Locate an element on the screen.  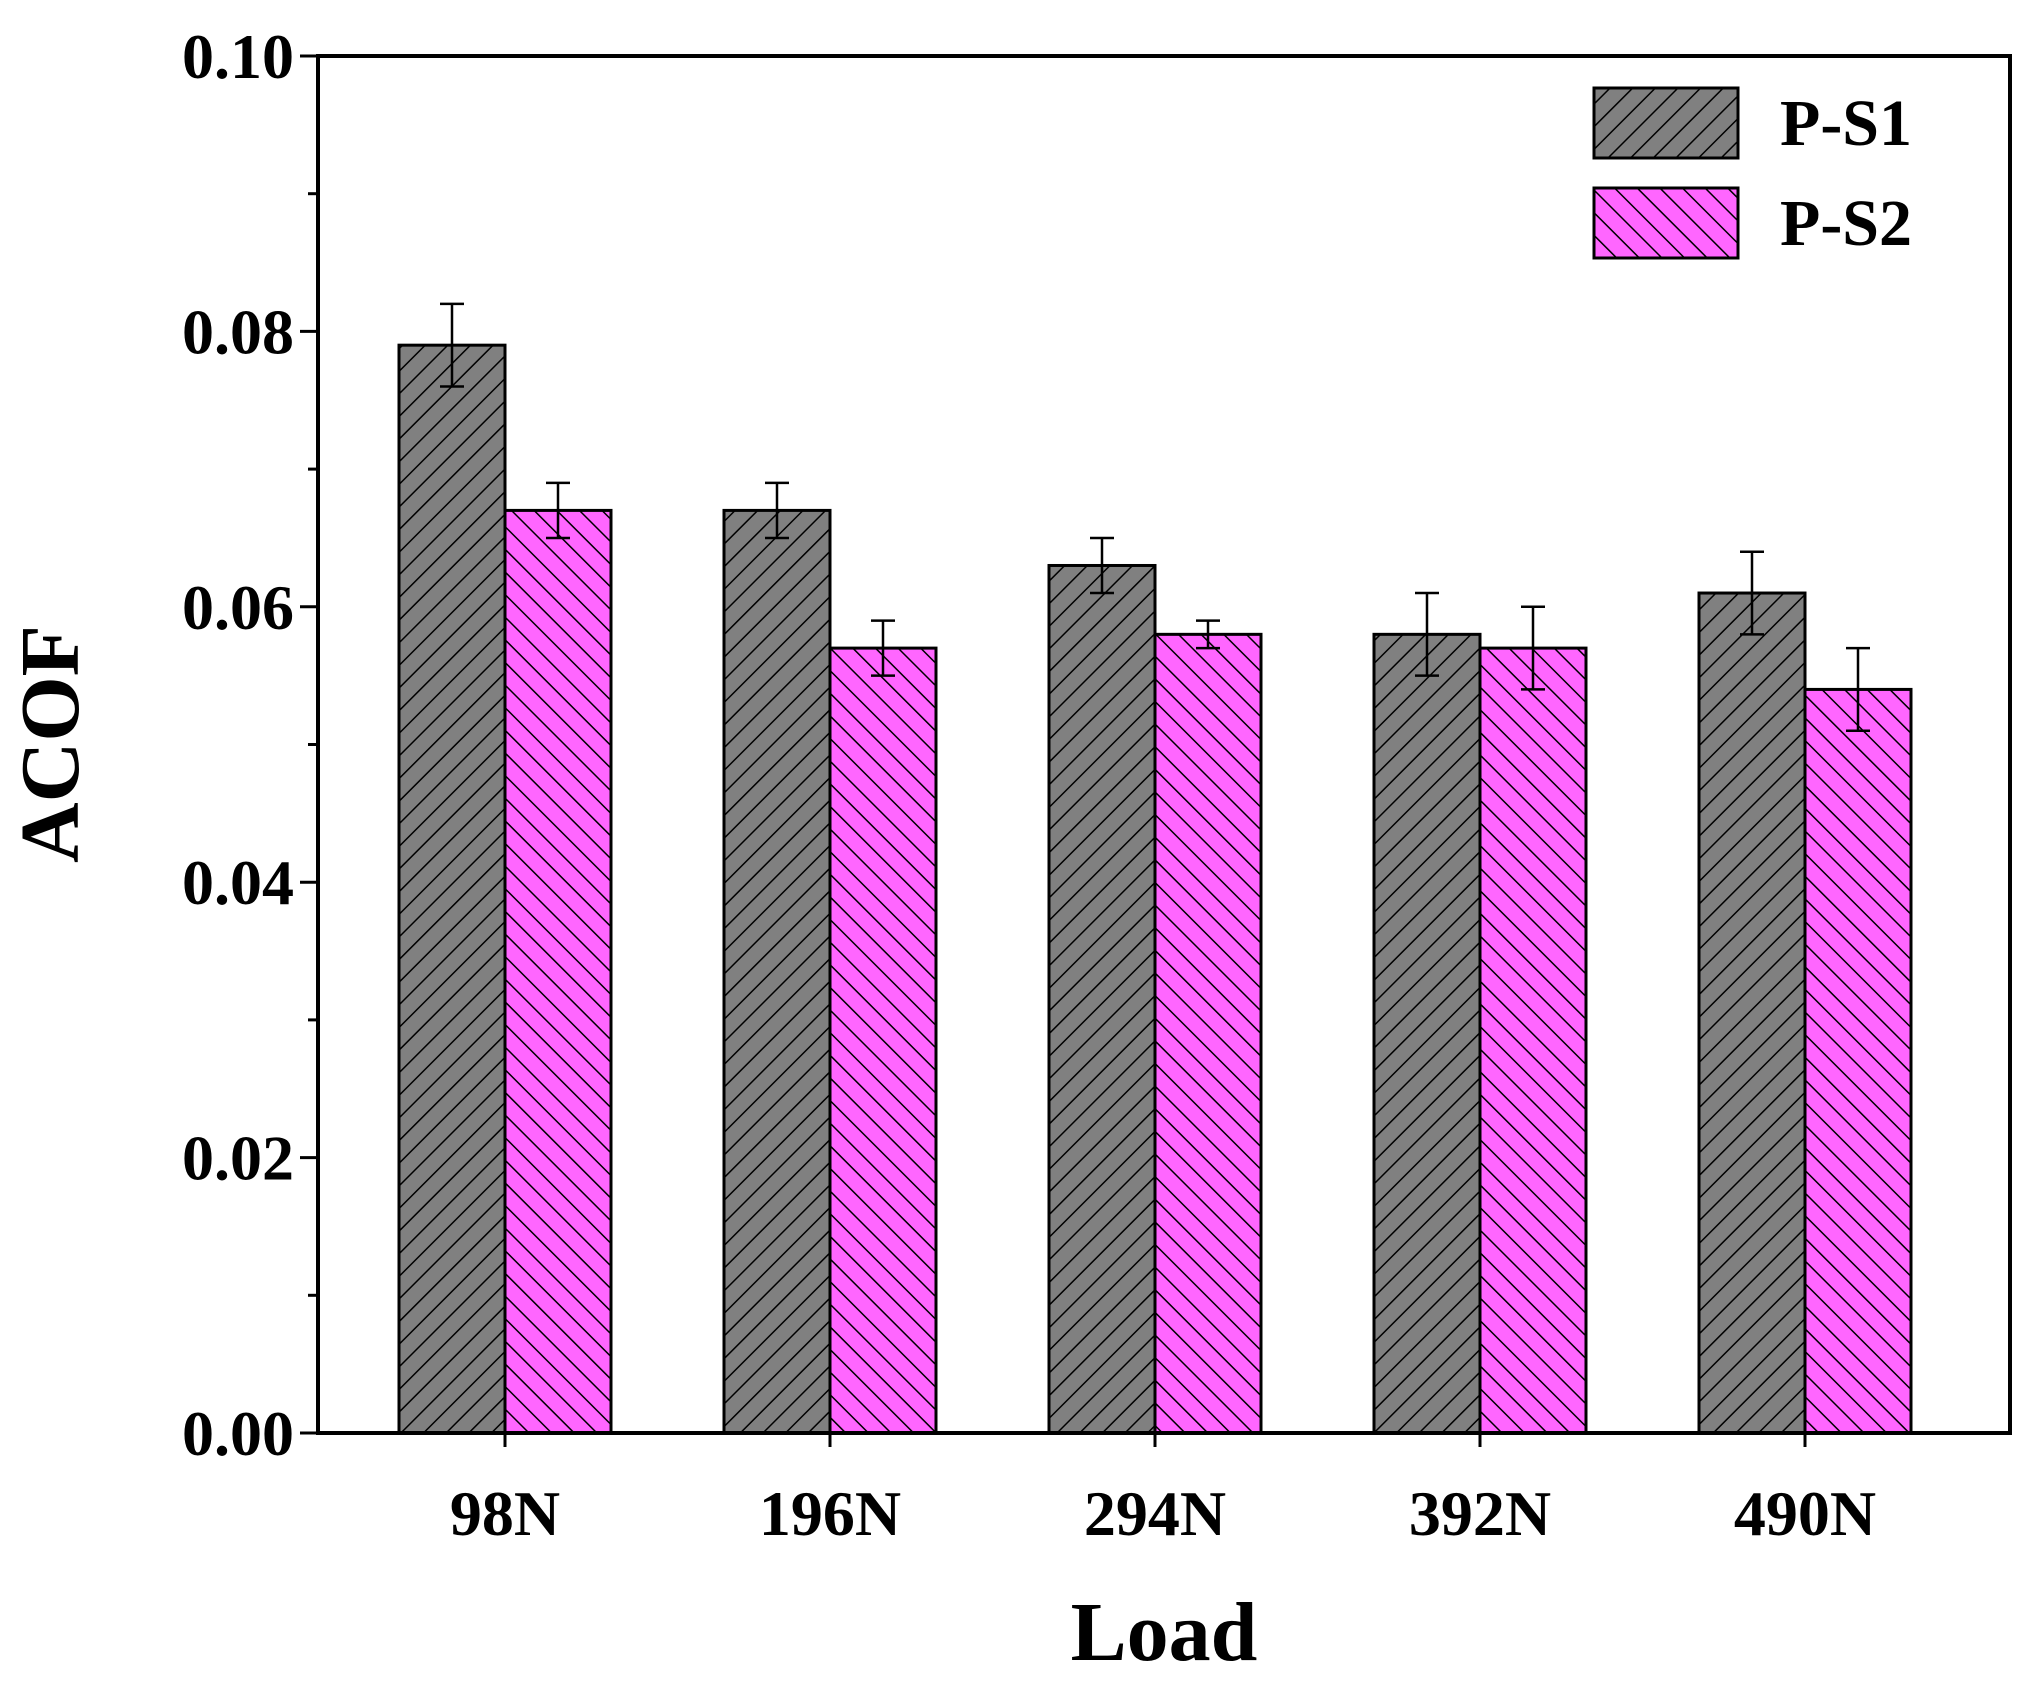
y-tick-label-0.08: 0.08 is located at coordinates (238, 331).